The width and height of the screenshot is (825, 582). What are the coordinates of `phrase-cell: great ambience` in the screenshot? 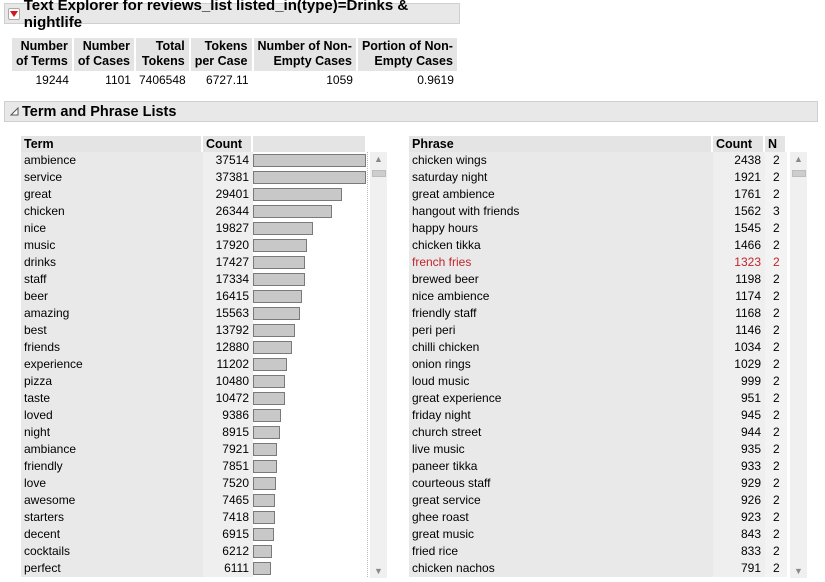 It's located at (561, 194).